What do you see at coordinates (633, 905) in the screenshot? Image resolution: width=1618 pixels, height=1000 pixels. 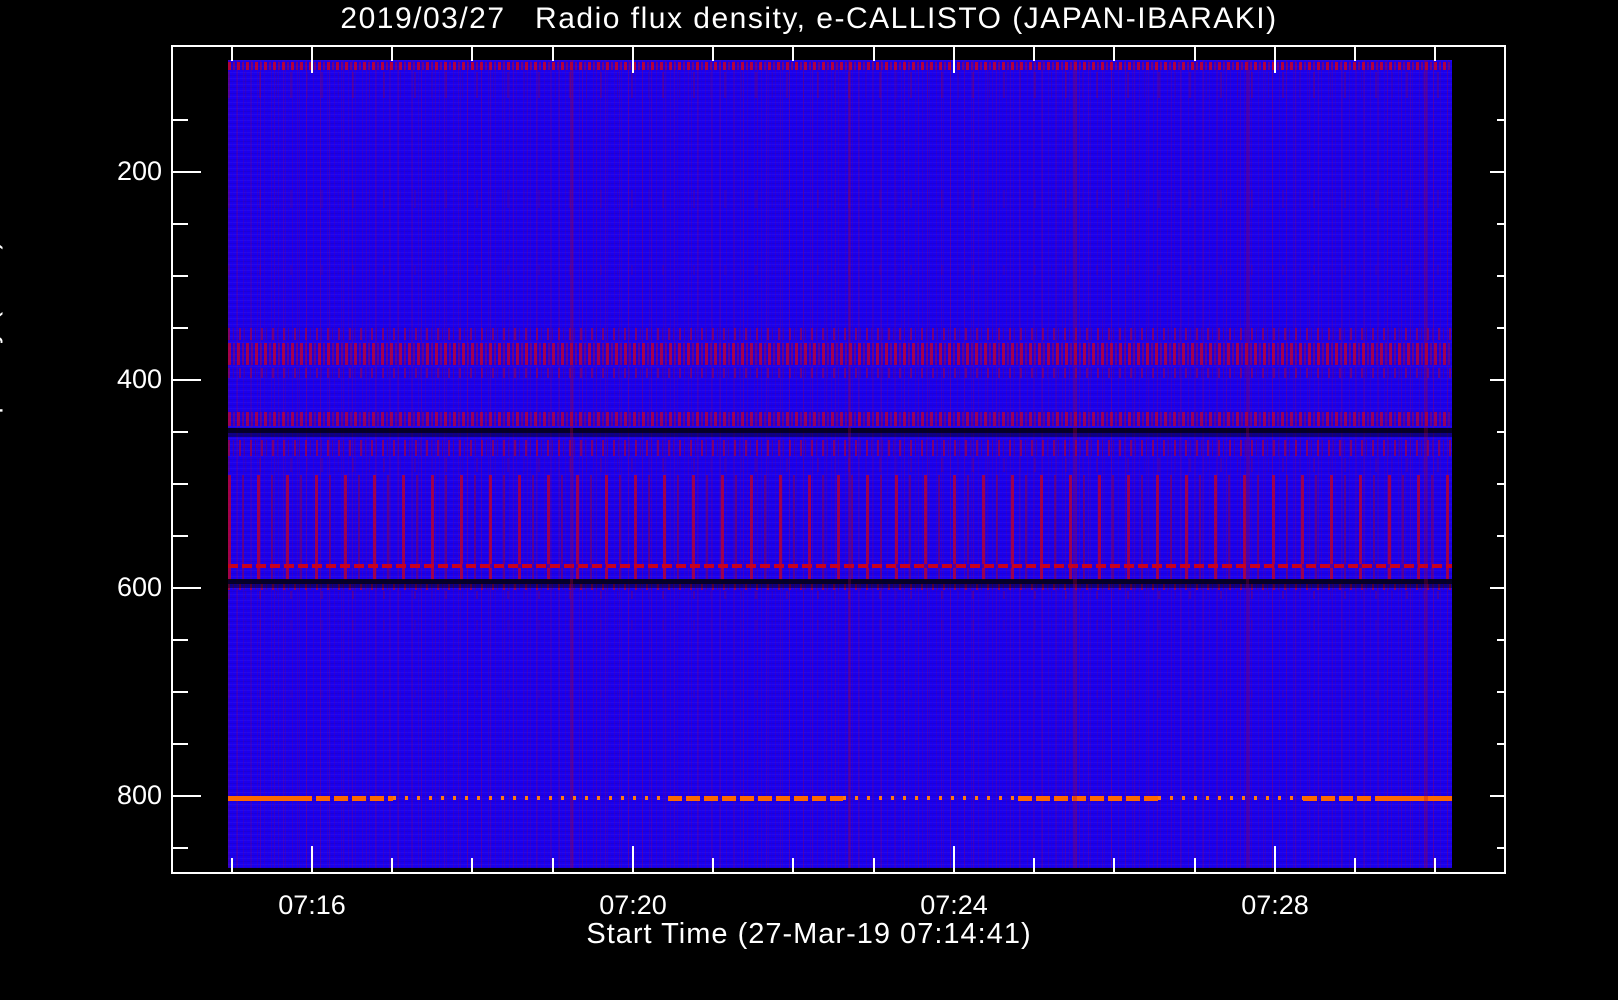 I see `x-tick-label-0720: 07:20` at bounding box center [633, 905].